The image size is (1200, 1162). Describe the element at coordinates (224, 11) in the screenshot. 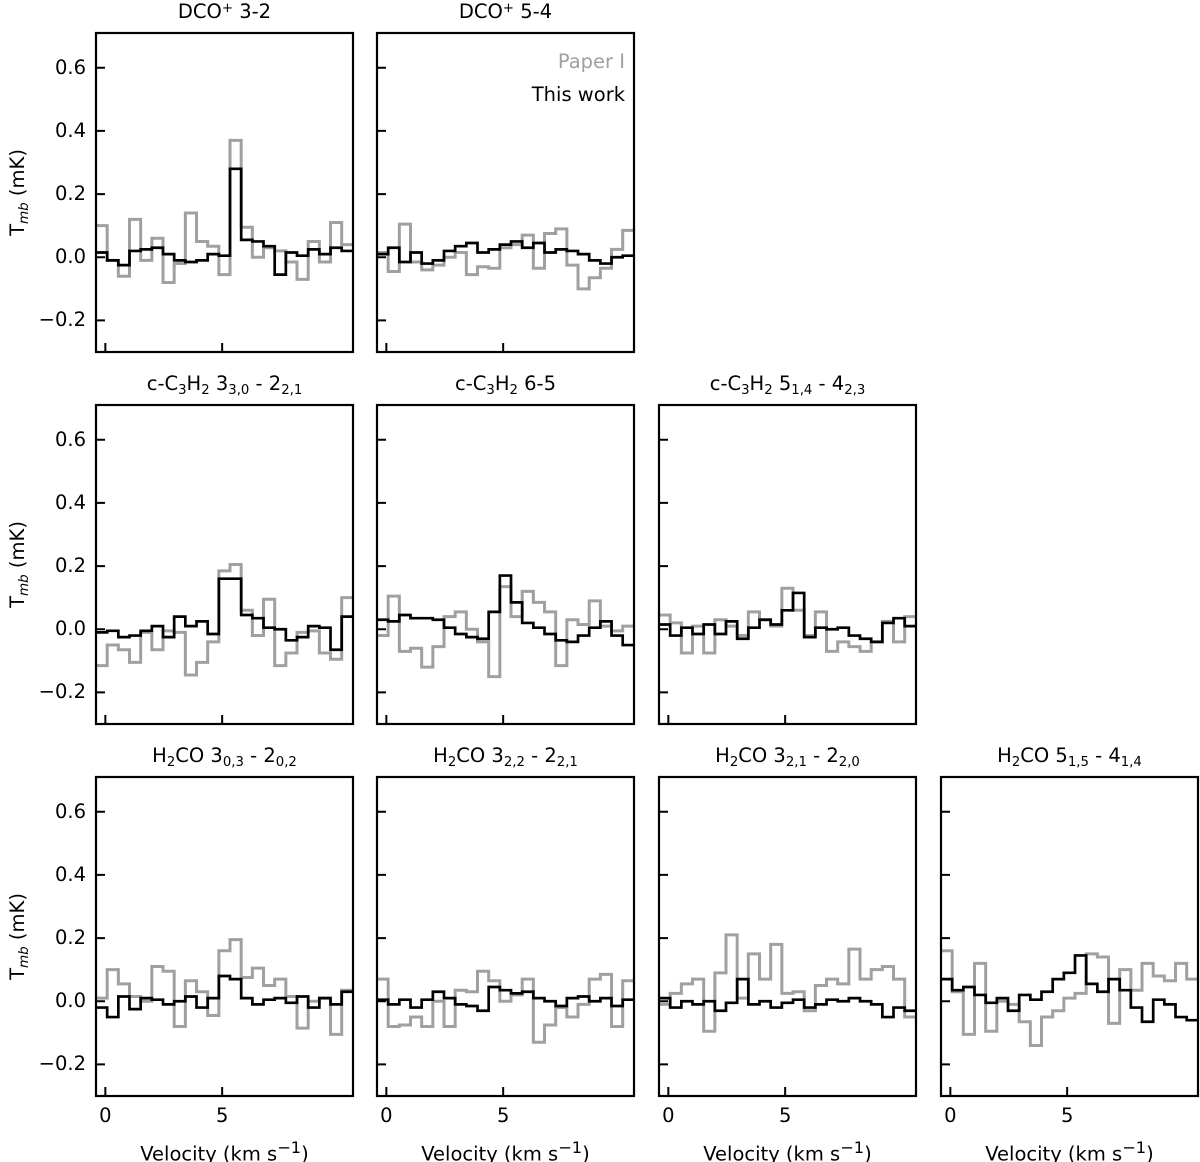

I see `panel-title-0: DCO+ 3-2` at that location.